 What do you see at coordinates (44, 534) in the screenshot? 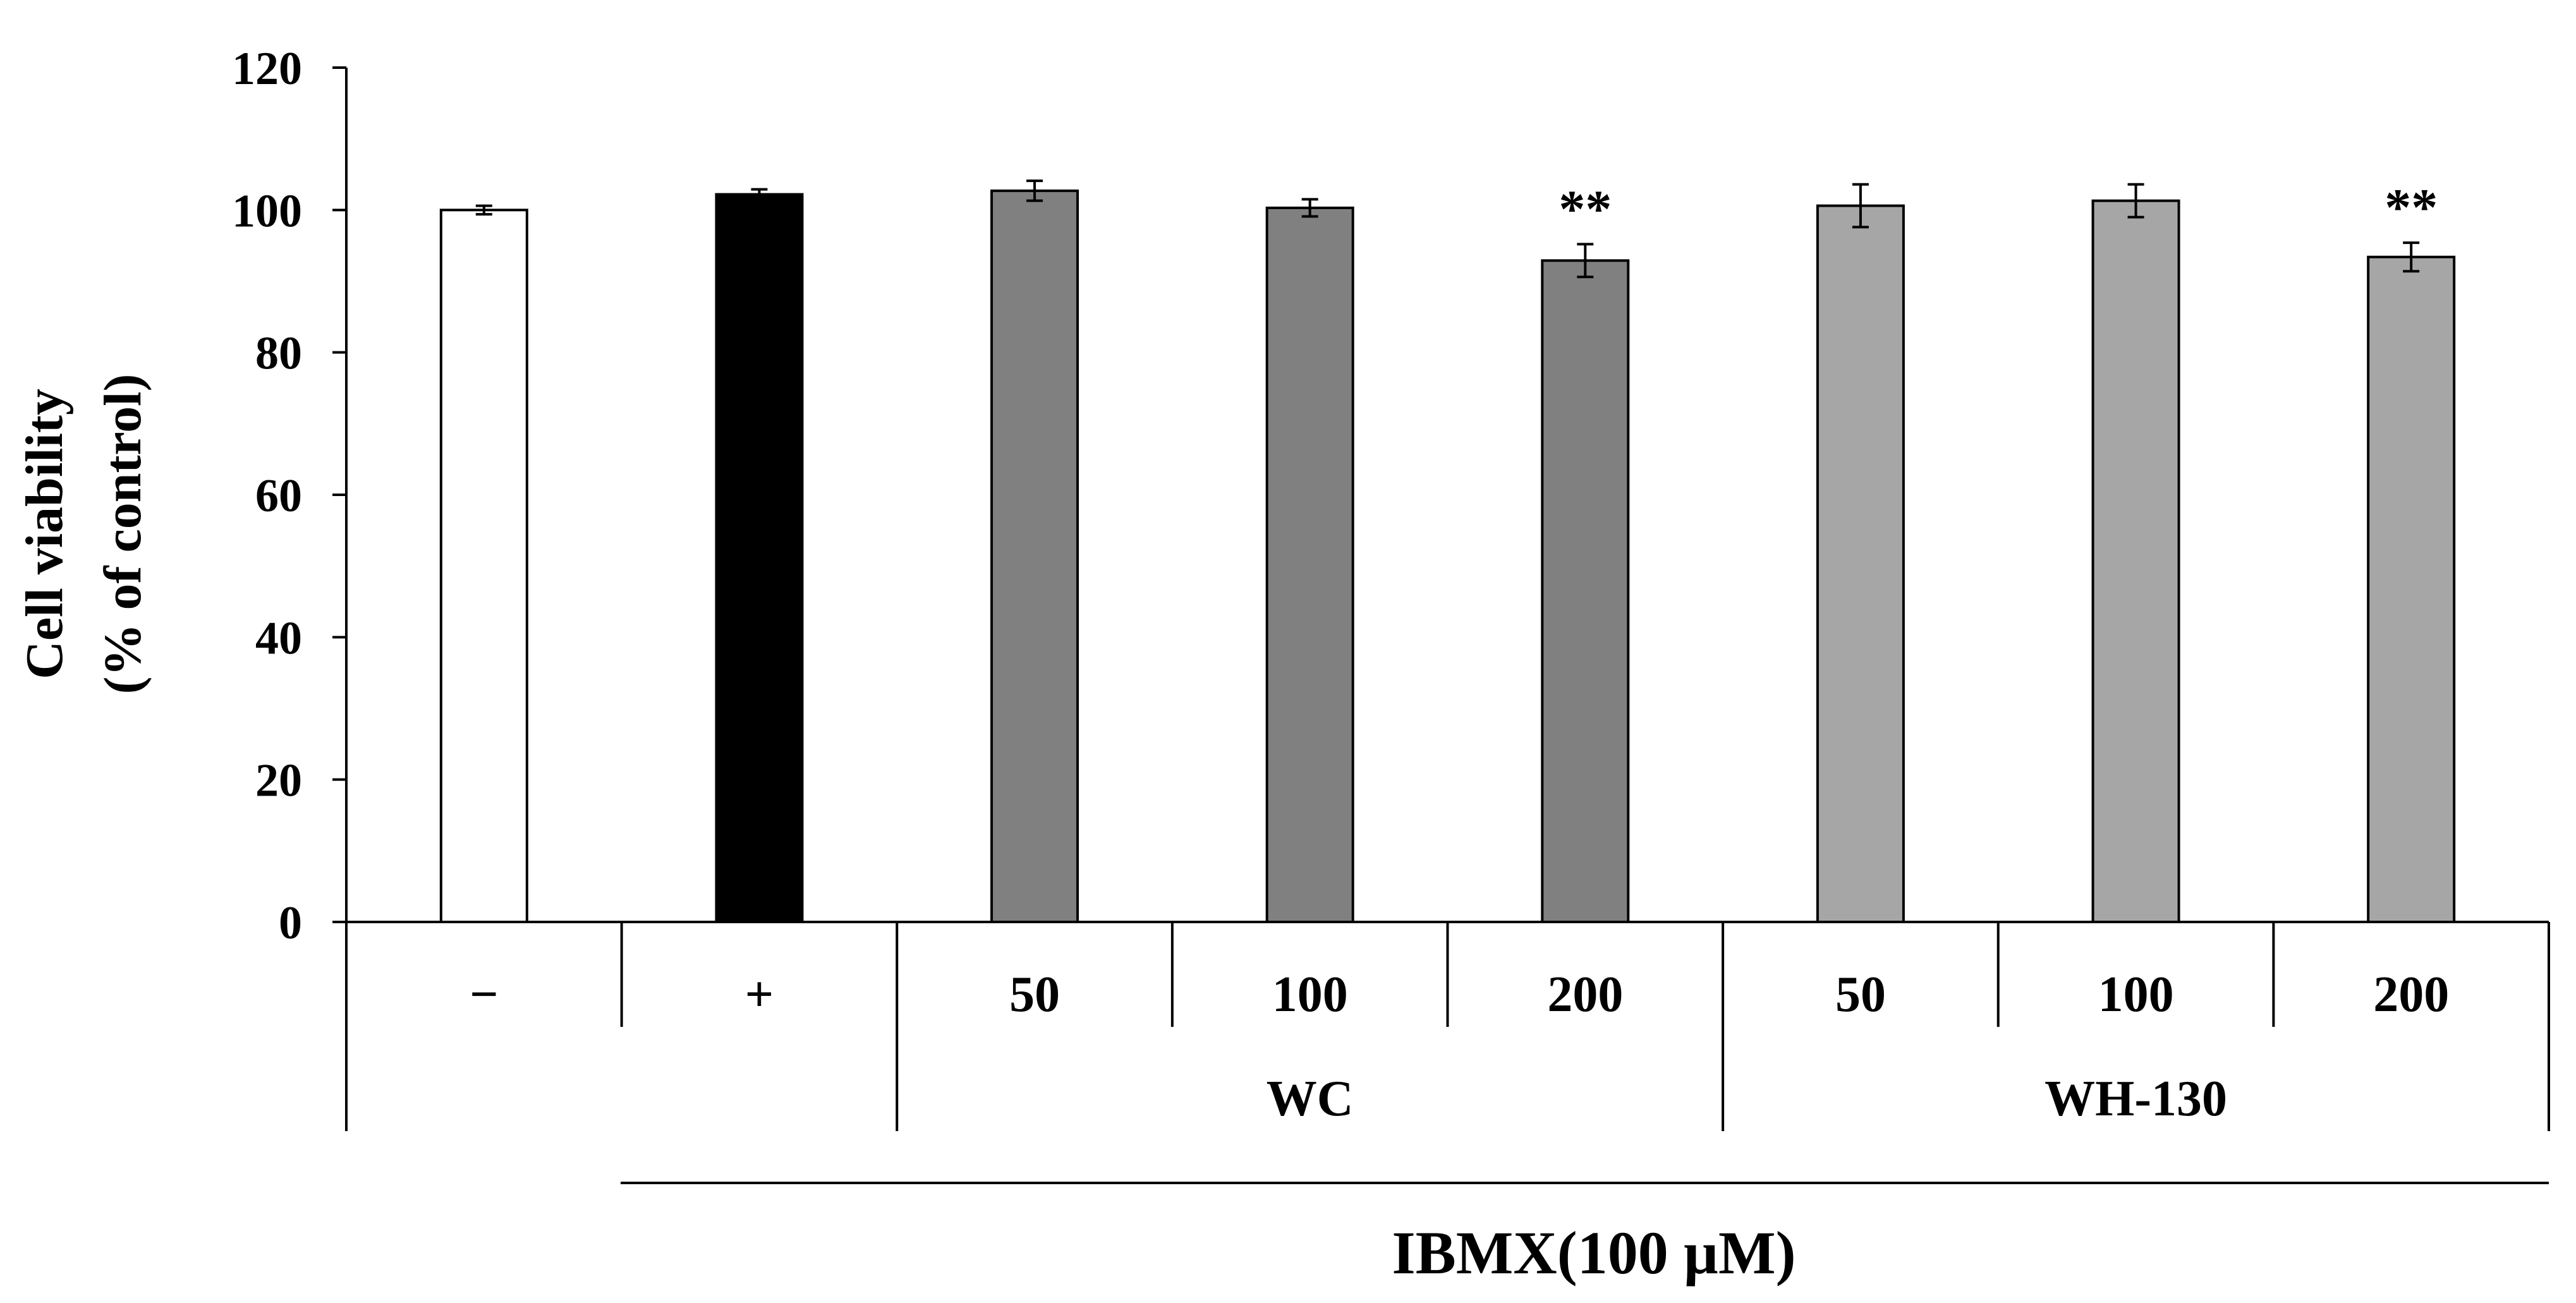
I see `y-axis-title-line1: Cell viability` at bounding box center [44, 534].